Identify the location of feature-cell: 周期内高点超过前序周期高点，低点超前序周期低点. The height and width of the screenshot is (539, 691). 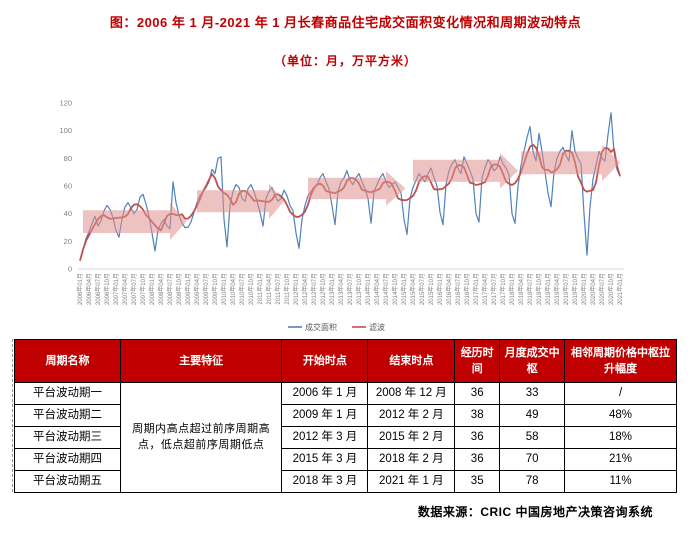
(201, 437).